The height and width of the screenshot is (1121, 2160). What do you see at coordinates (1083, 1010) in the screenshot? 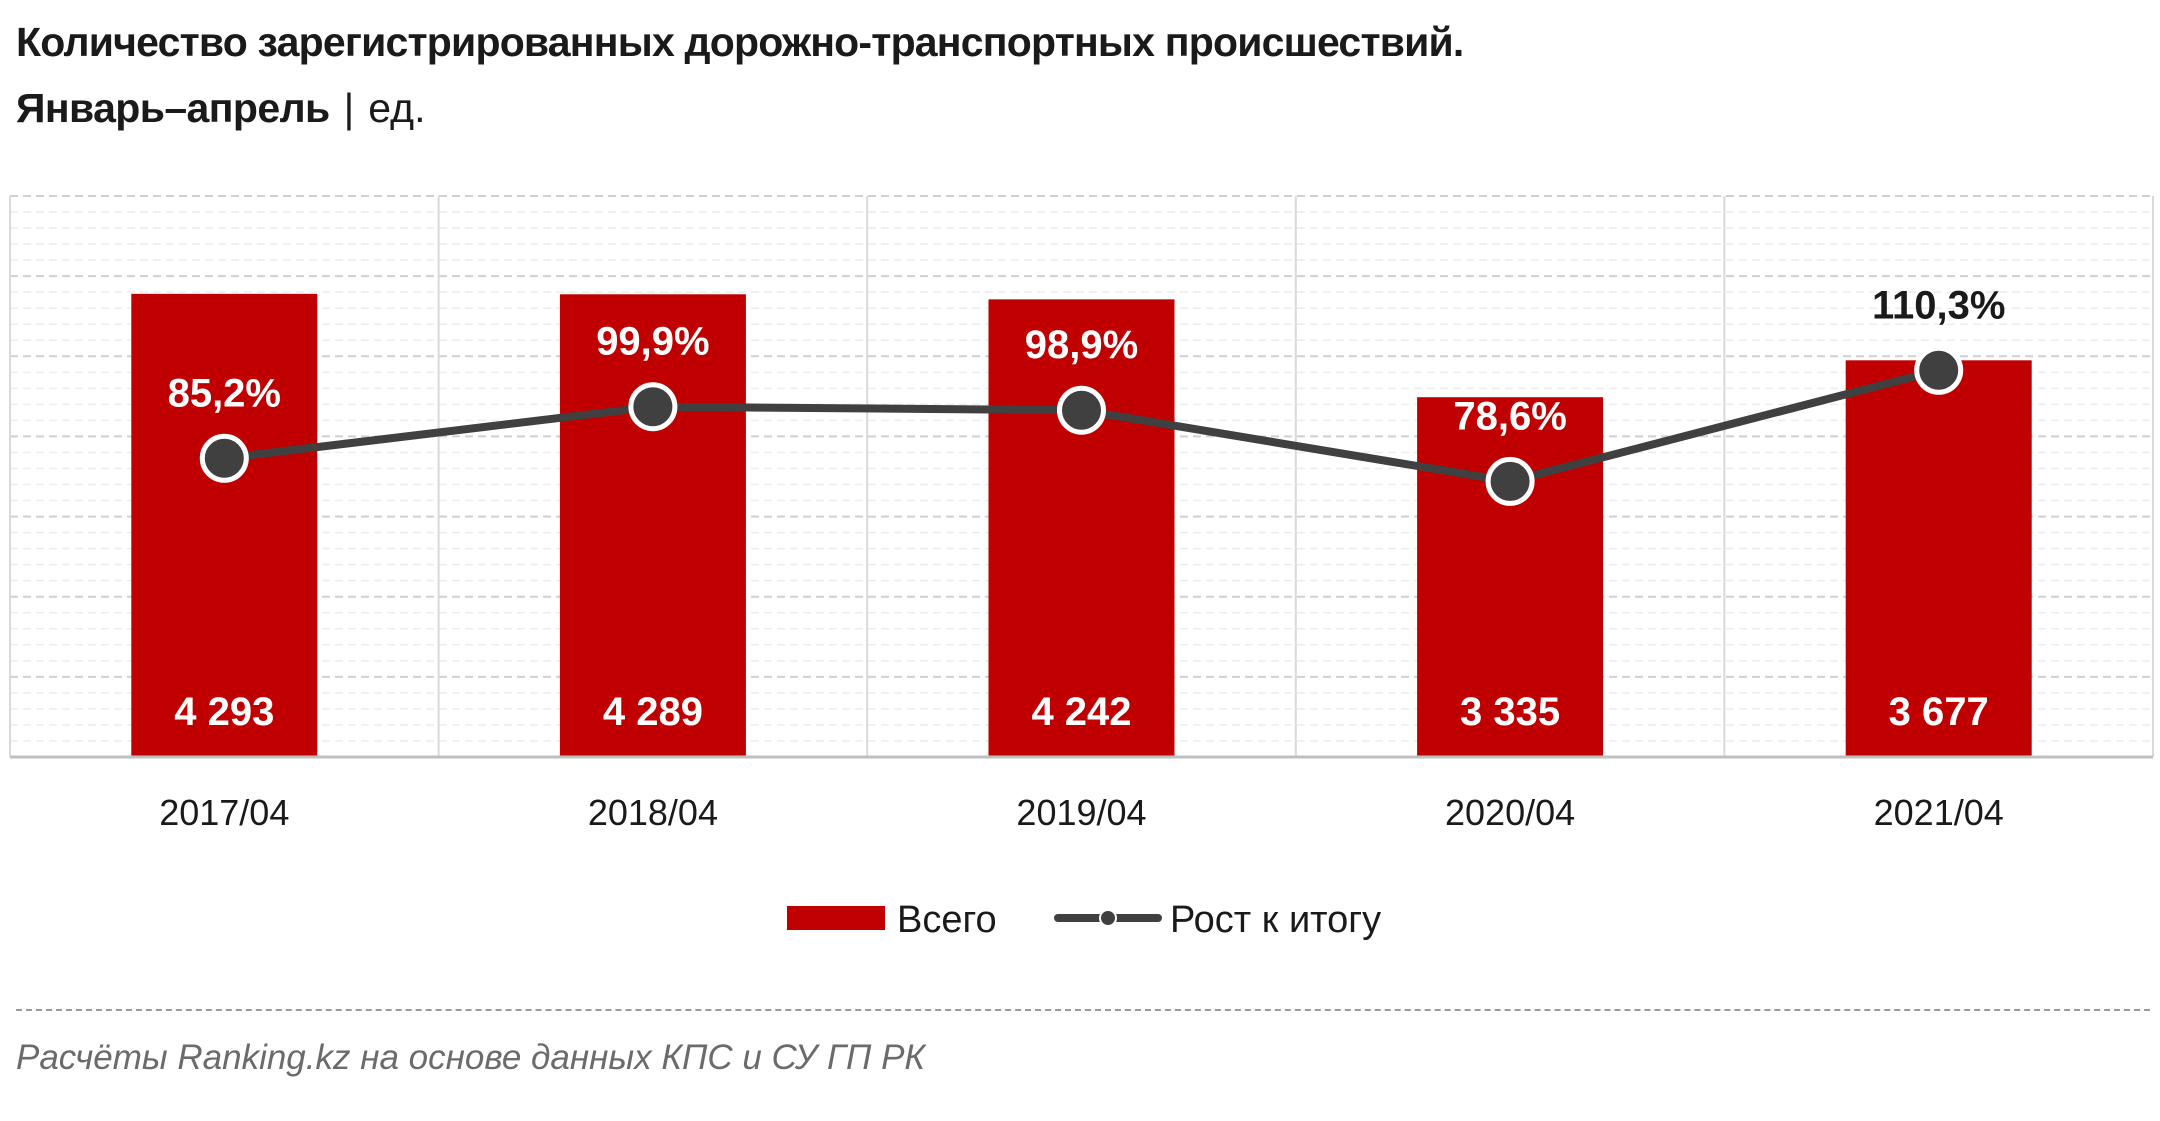
I see `source-divider` at bounding box center [1083, 1010].